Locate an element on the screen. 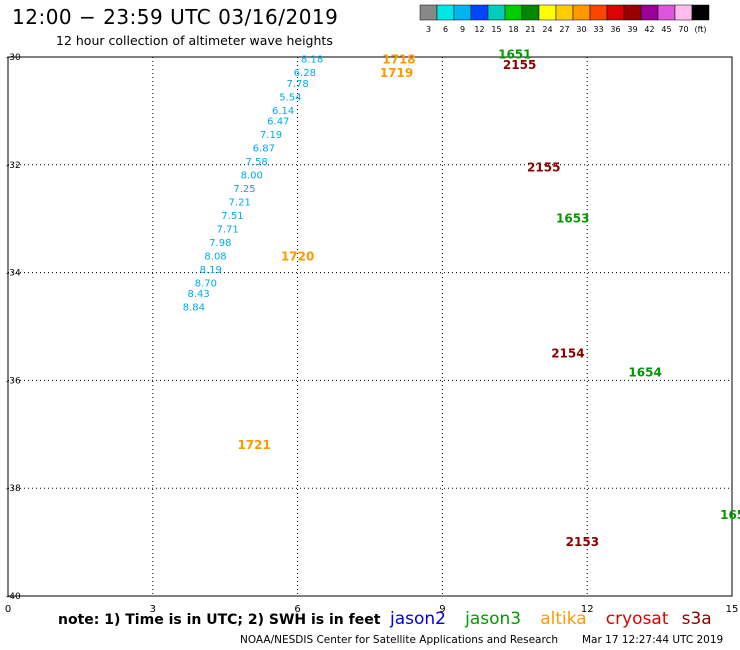  swh-value: 8.00 is located at coordinates (252, 176).